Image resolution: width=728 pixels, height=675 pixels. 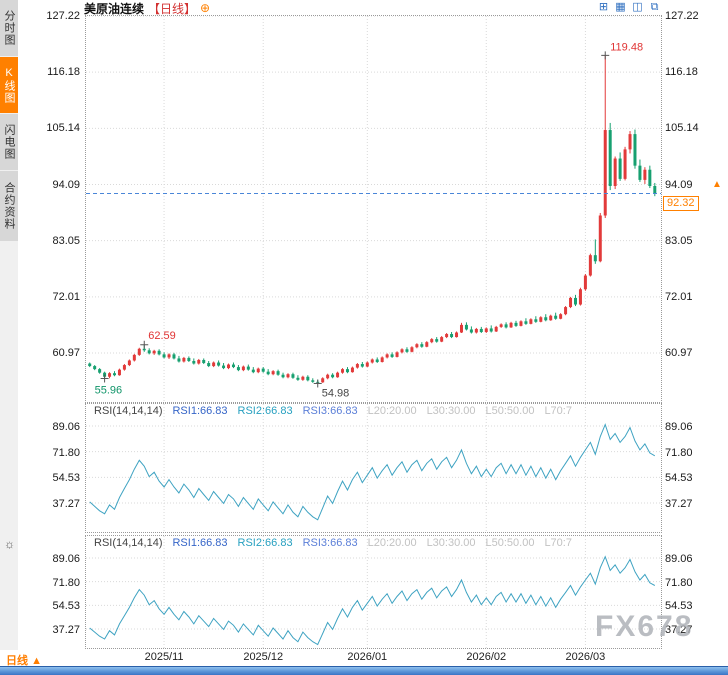 I want to click on split-pane-icon: ◫, so click(x=637, y=7).